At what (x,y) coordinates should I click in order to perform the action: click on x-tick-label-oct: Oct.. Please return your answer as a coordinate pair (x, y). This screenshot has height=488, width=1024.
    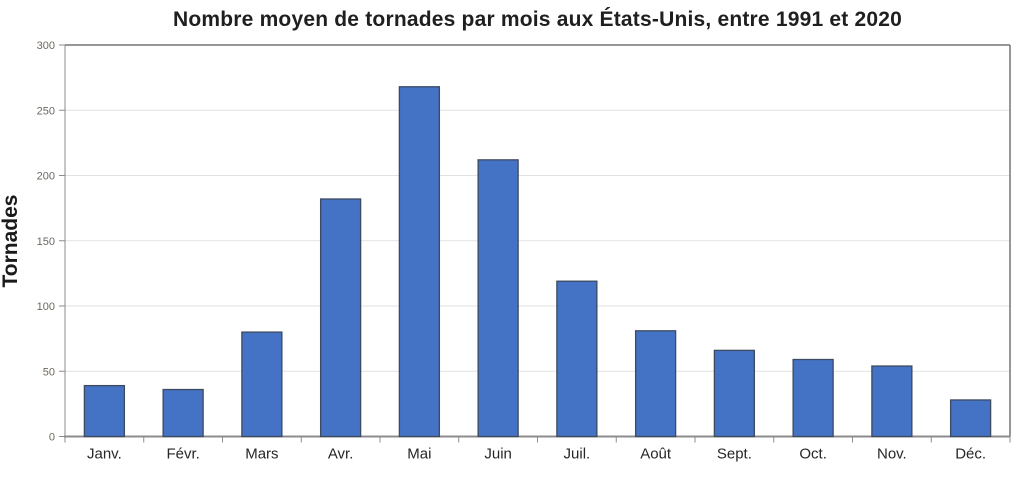
    Looking at the image, I should click on (813, 454).